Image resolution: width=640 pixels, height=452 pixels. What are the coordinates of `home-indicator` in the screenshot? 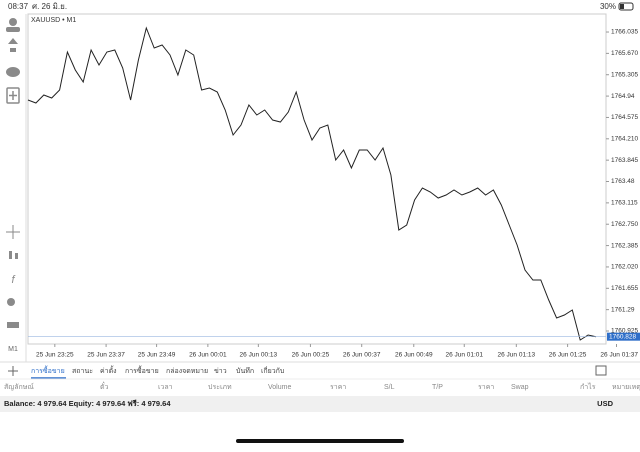 It's located at (320, 441).